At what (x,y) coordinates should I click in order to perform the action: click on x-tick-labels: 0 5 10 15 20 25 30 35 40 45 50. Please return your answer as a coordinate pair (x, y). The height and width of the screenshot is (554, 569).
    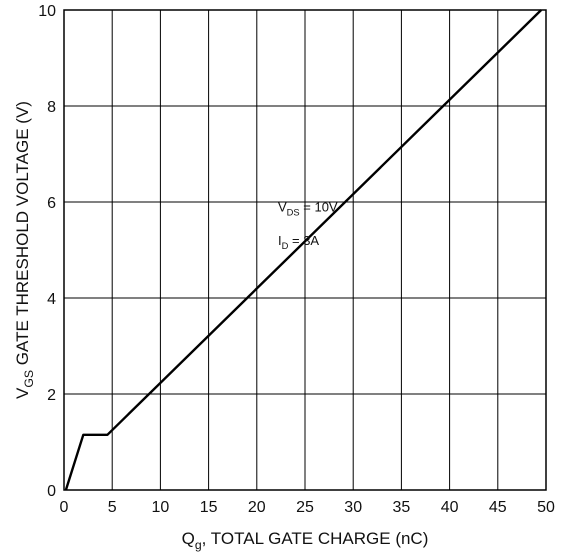
    Looking at the image, I should click on (307, 507).